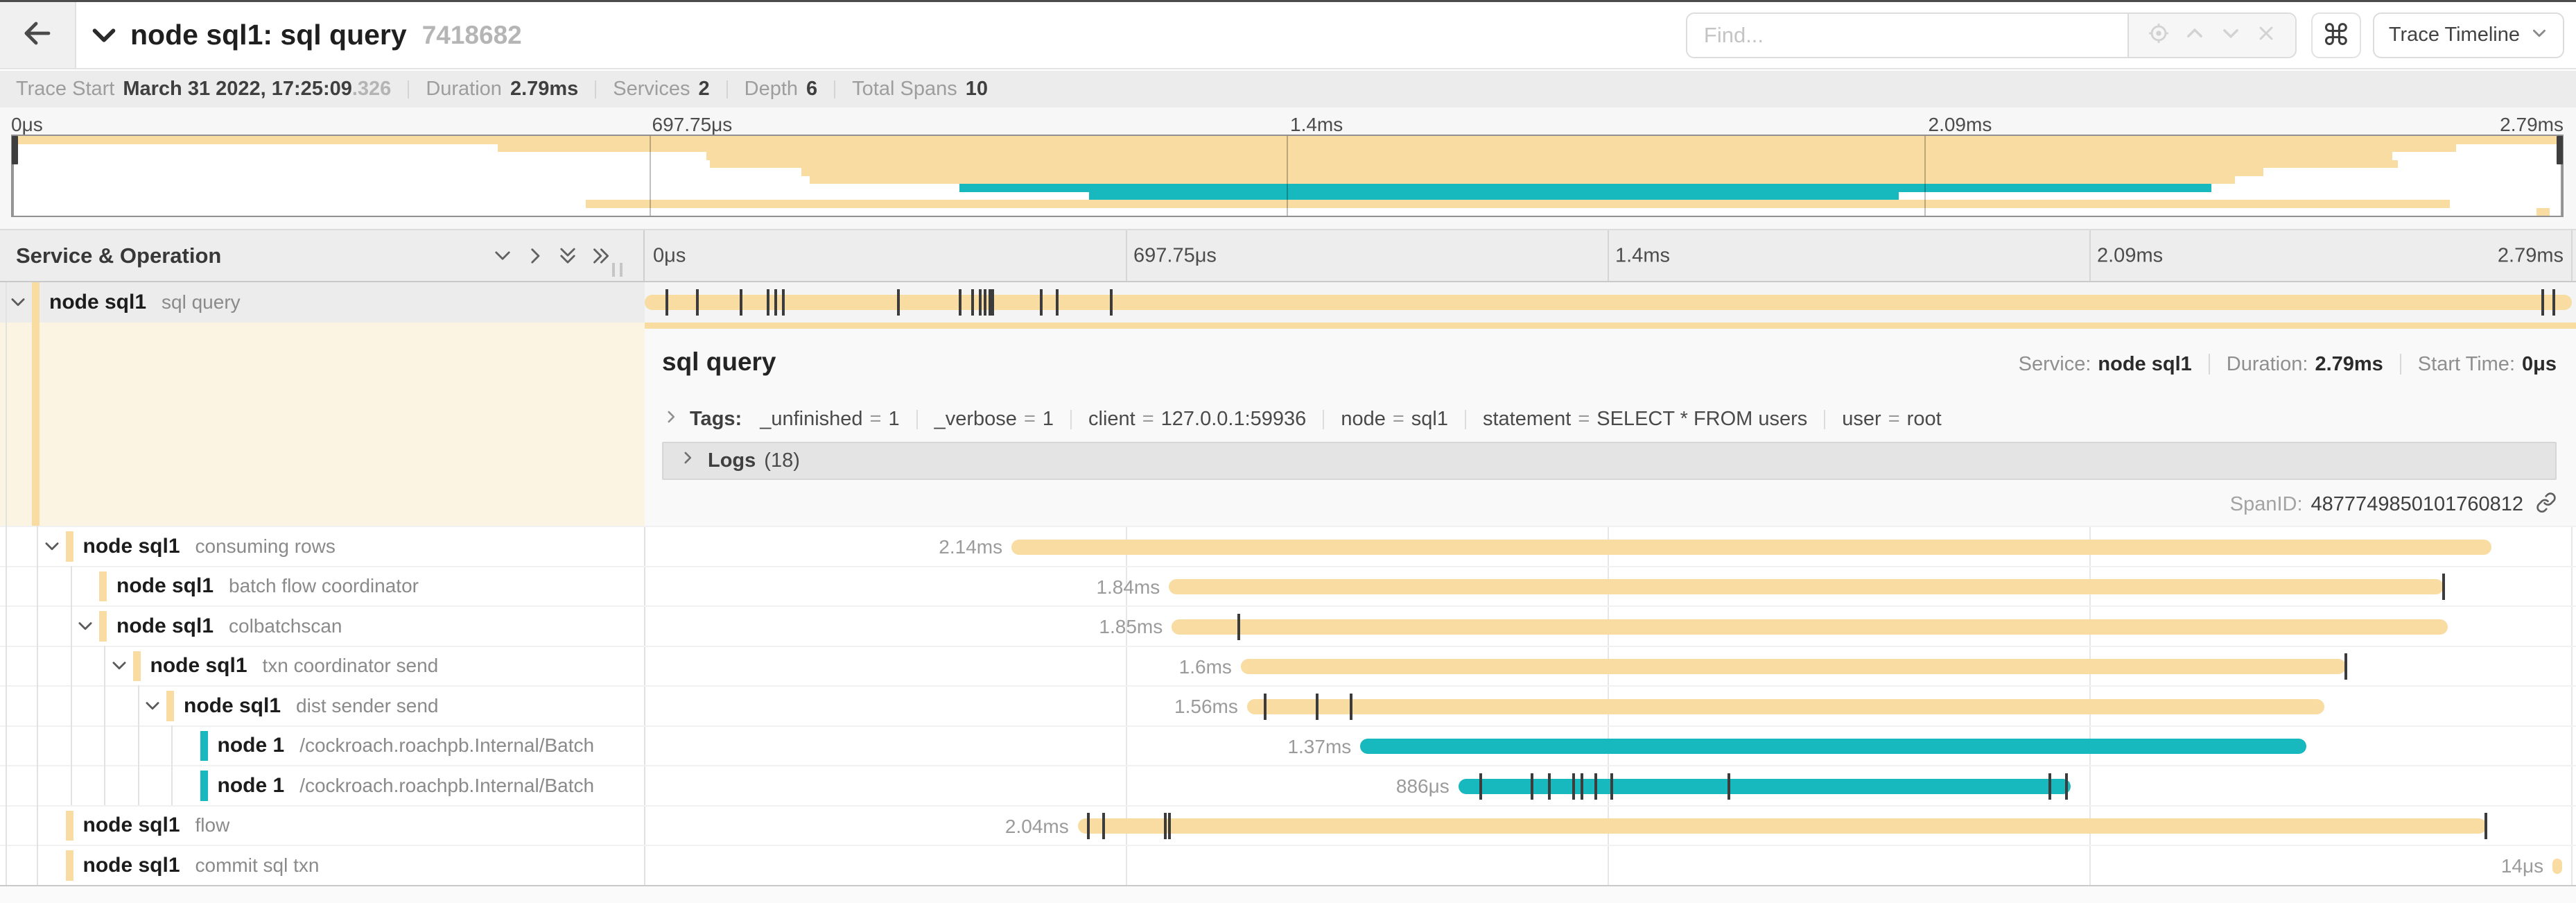 This screenshot has height=903, width=2576. I want to click on span-names: node 1/cockroach.roachpb.Internal/Batch, so click(406, 746).